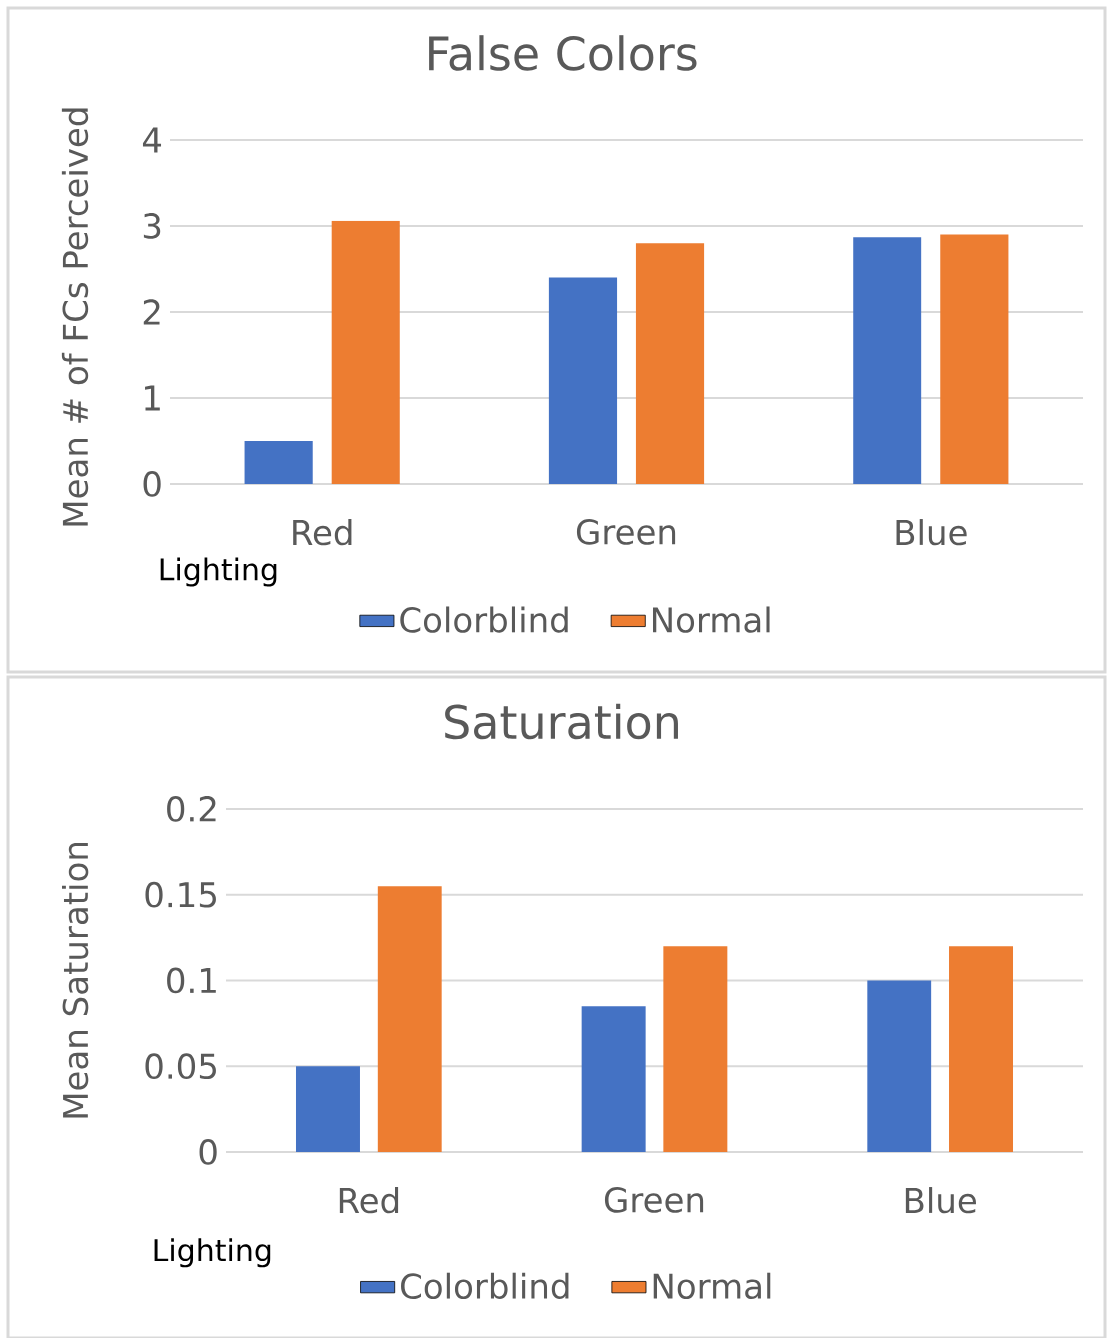 The image size is (1107, 1338). I want to click on y-tick-label: 1, so click(152, 398).